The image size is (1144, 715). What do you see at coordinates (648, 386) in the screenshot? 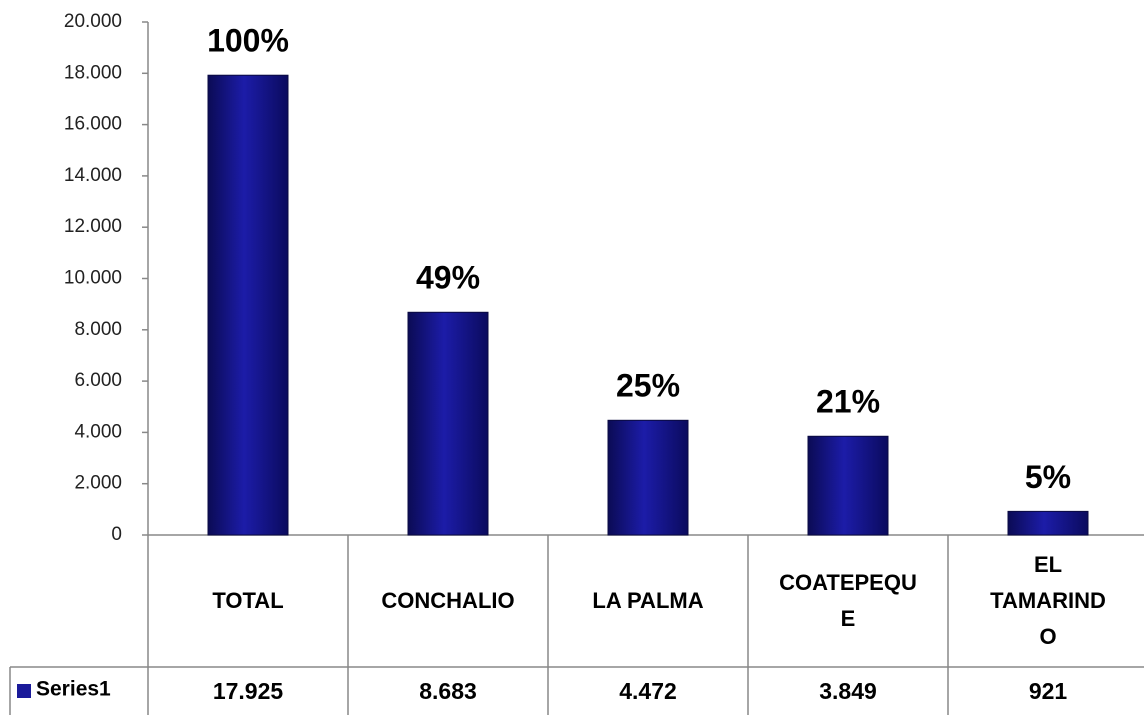
I see `data-label: 25%` at bounding box center [648, 386].